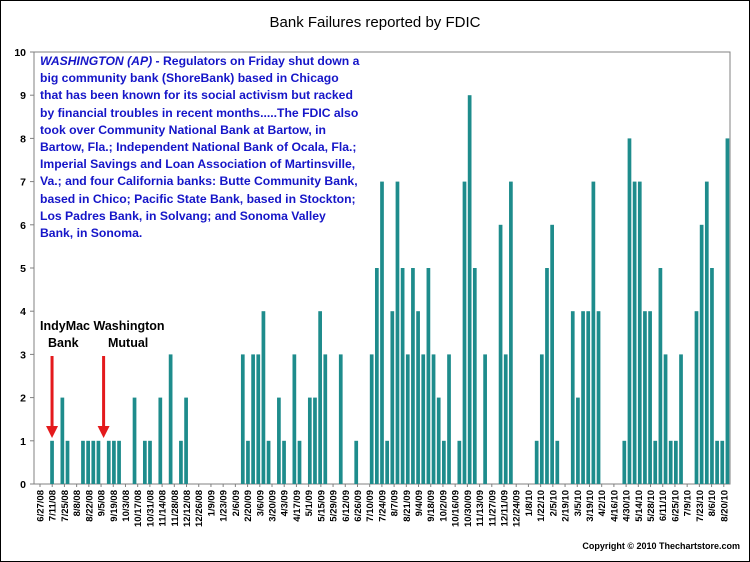 The image size is (750, 562). I want to click on x-tick-label: 6/25/10, so click(675, 506).